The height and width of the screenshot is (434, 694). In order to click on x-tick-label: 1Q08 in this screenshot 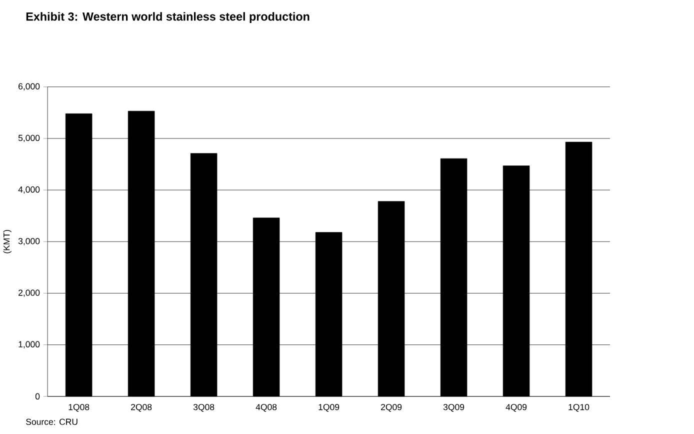, I will do `click(79, 408)`.